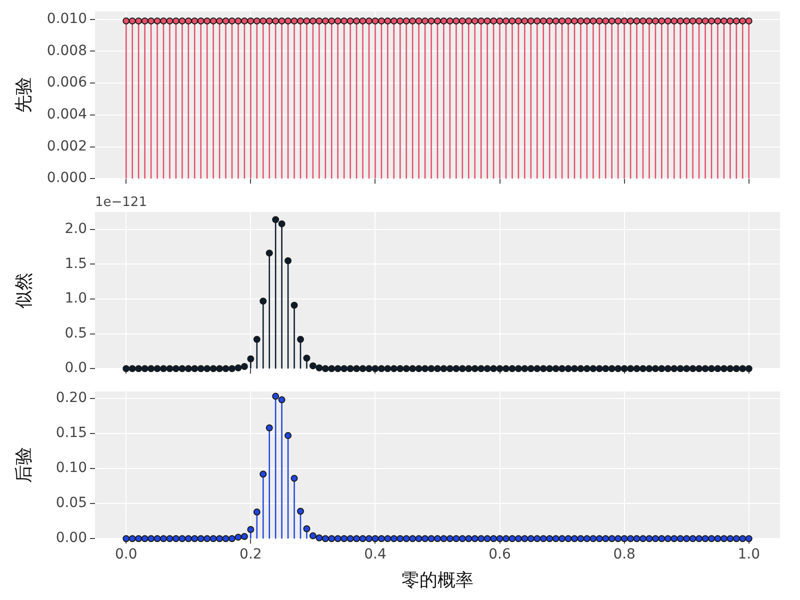  Describe the element at coordinates (251, 554) in the screenshot. I see `x-tick-label: 0.2` at that location.